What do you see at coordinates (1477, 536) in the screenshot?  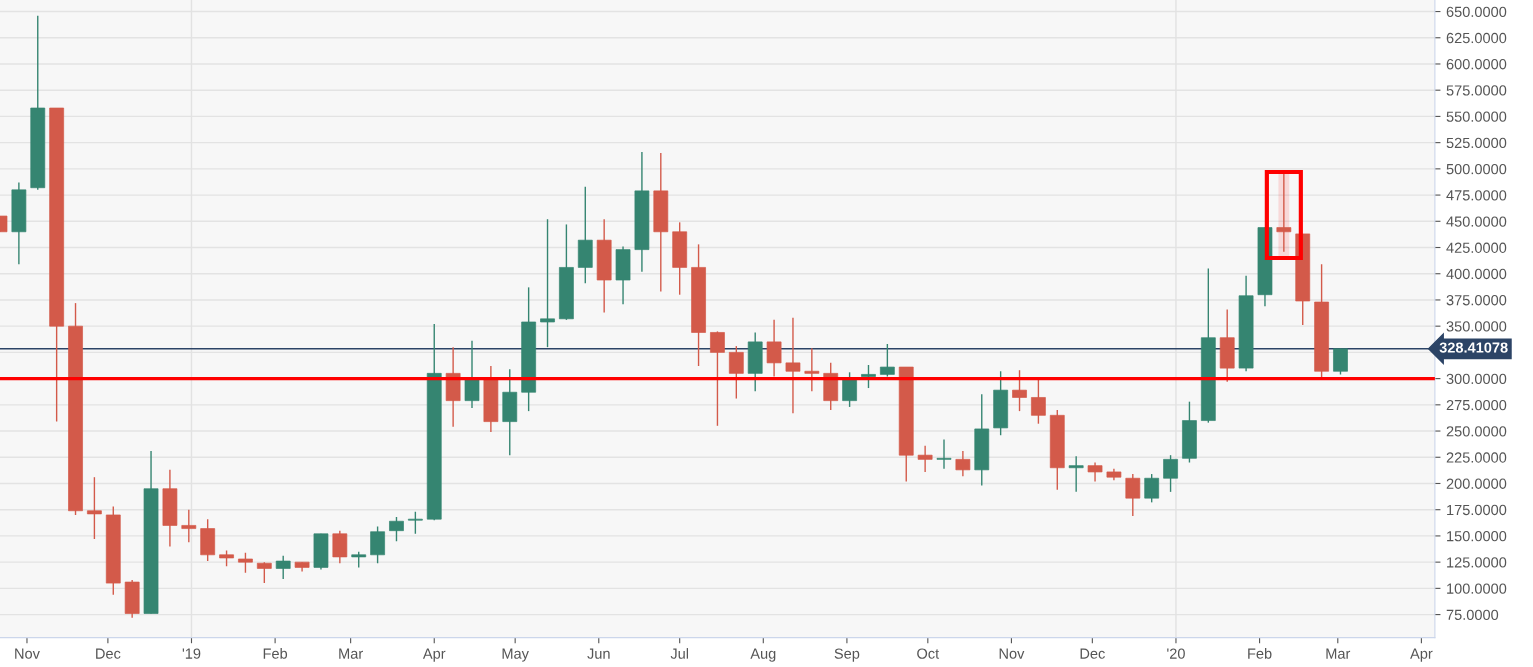 I see `y-tick-label: 150.0000` at bounding box center [1477, 536].